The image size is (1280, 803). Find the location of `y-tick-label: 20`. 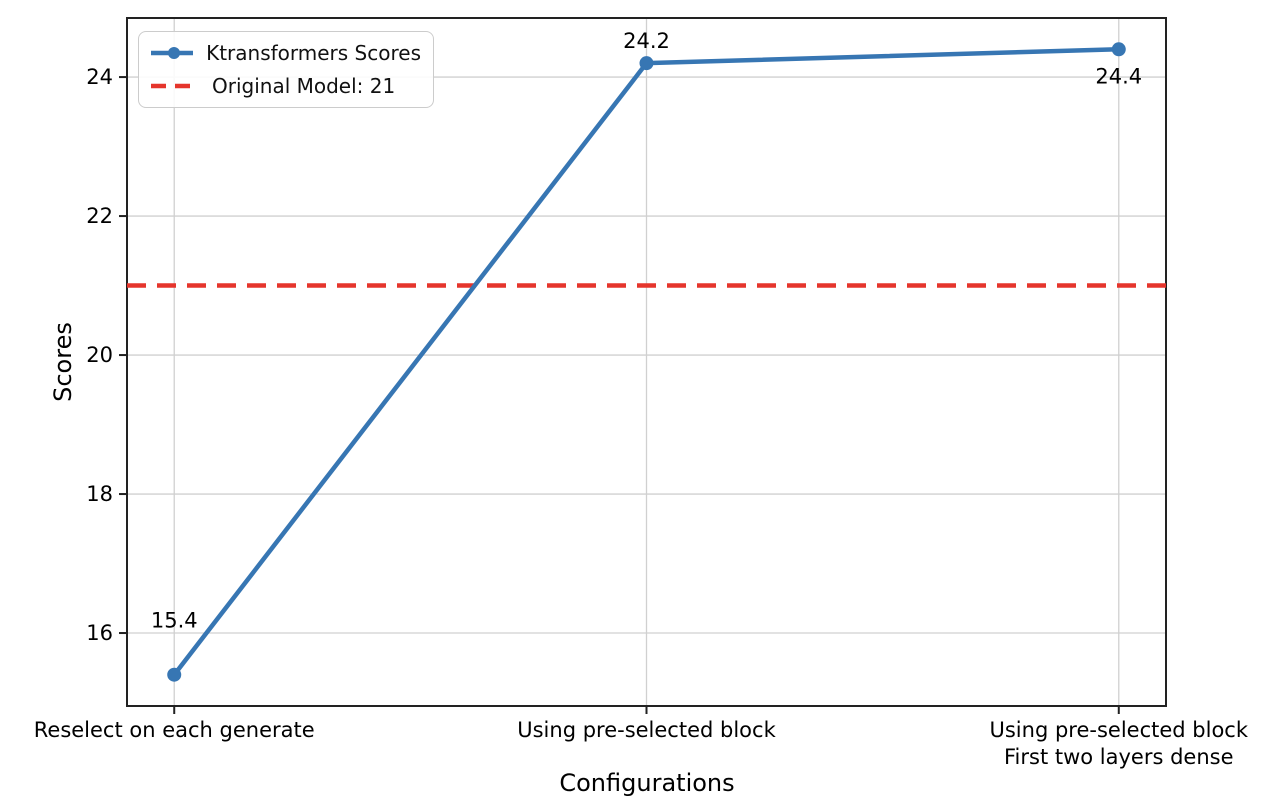

y-tick-label: 20 is located at coordinates (99, 355).